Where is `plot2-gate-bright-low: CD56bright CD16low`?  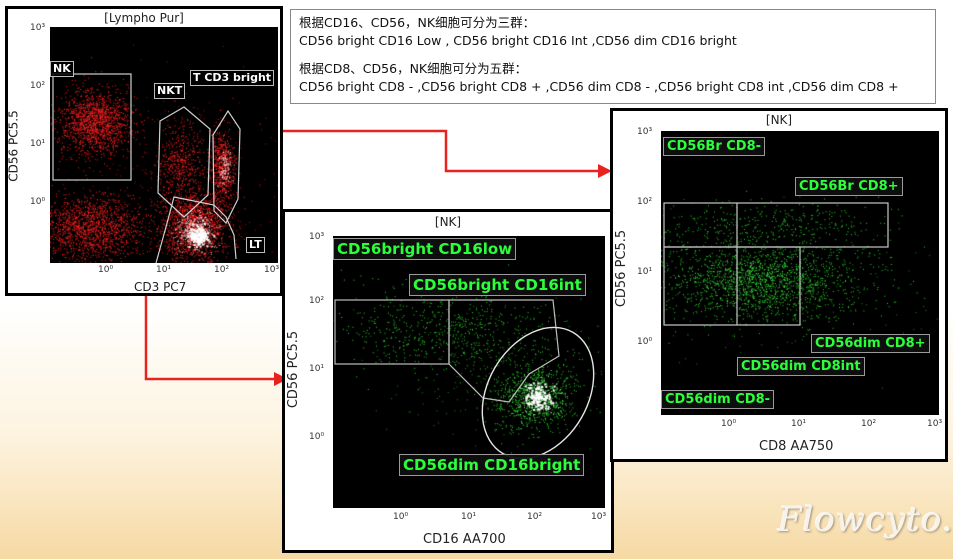 plot2-gate-bright-low: CD56bright CD16low is located at coordinates (425, 249).